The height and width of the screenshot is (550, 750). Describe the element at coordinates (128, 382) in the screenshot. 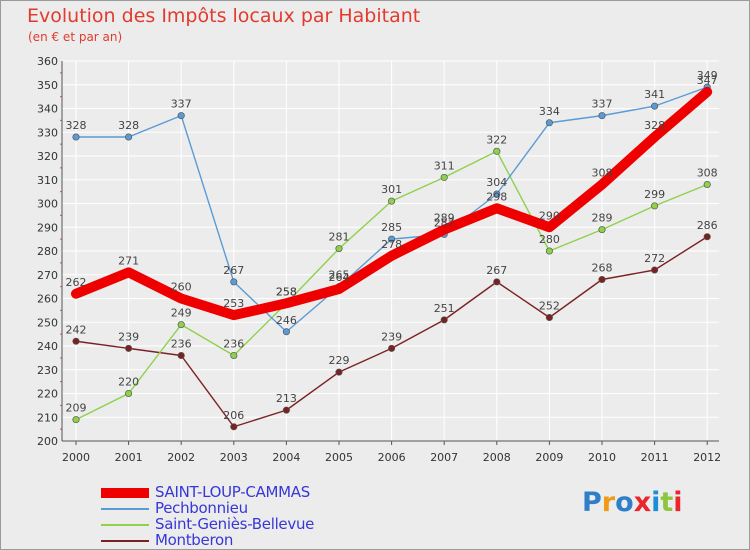

I see `data-label: 220` at that location.